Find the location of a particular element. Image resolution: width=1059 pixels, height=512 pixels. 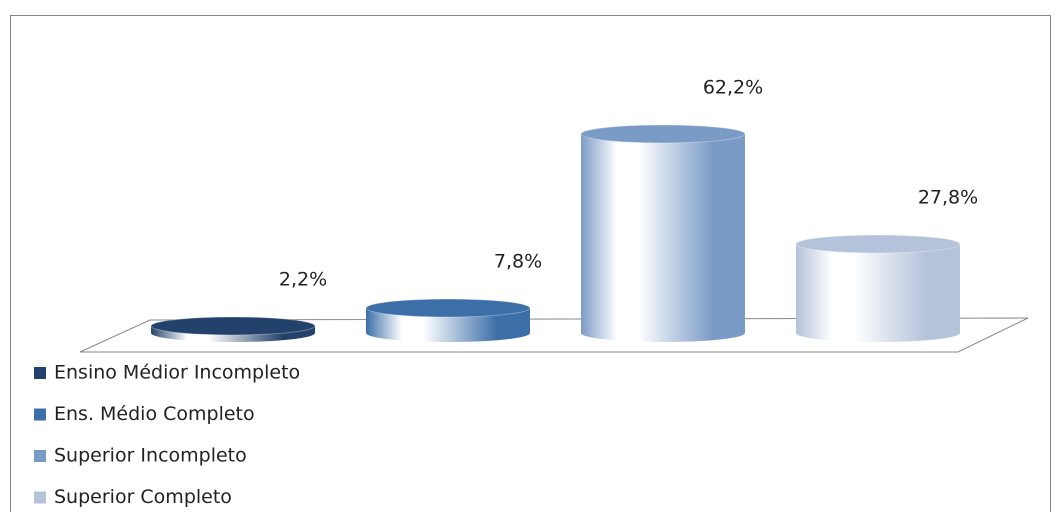

data-label: 2,2% is located at coordinates (303, 279).